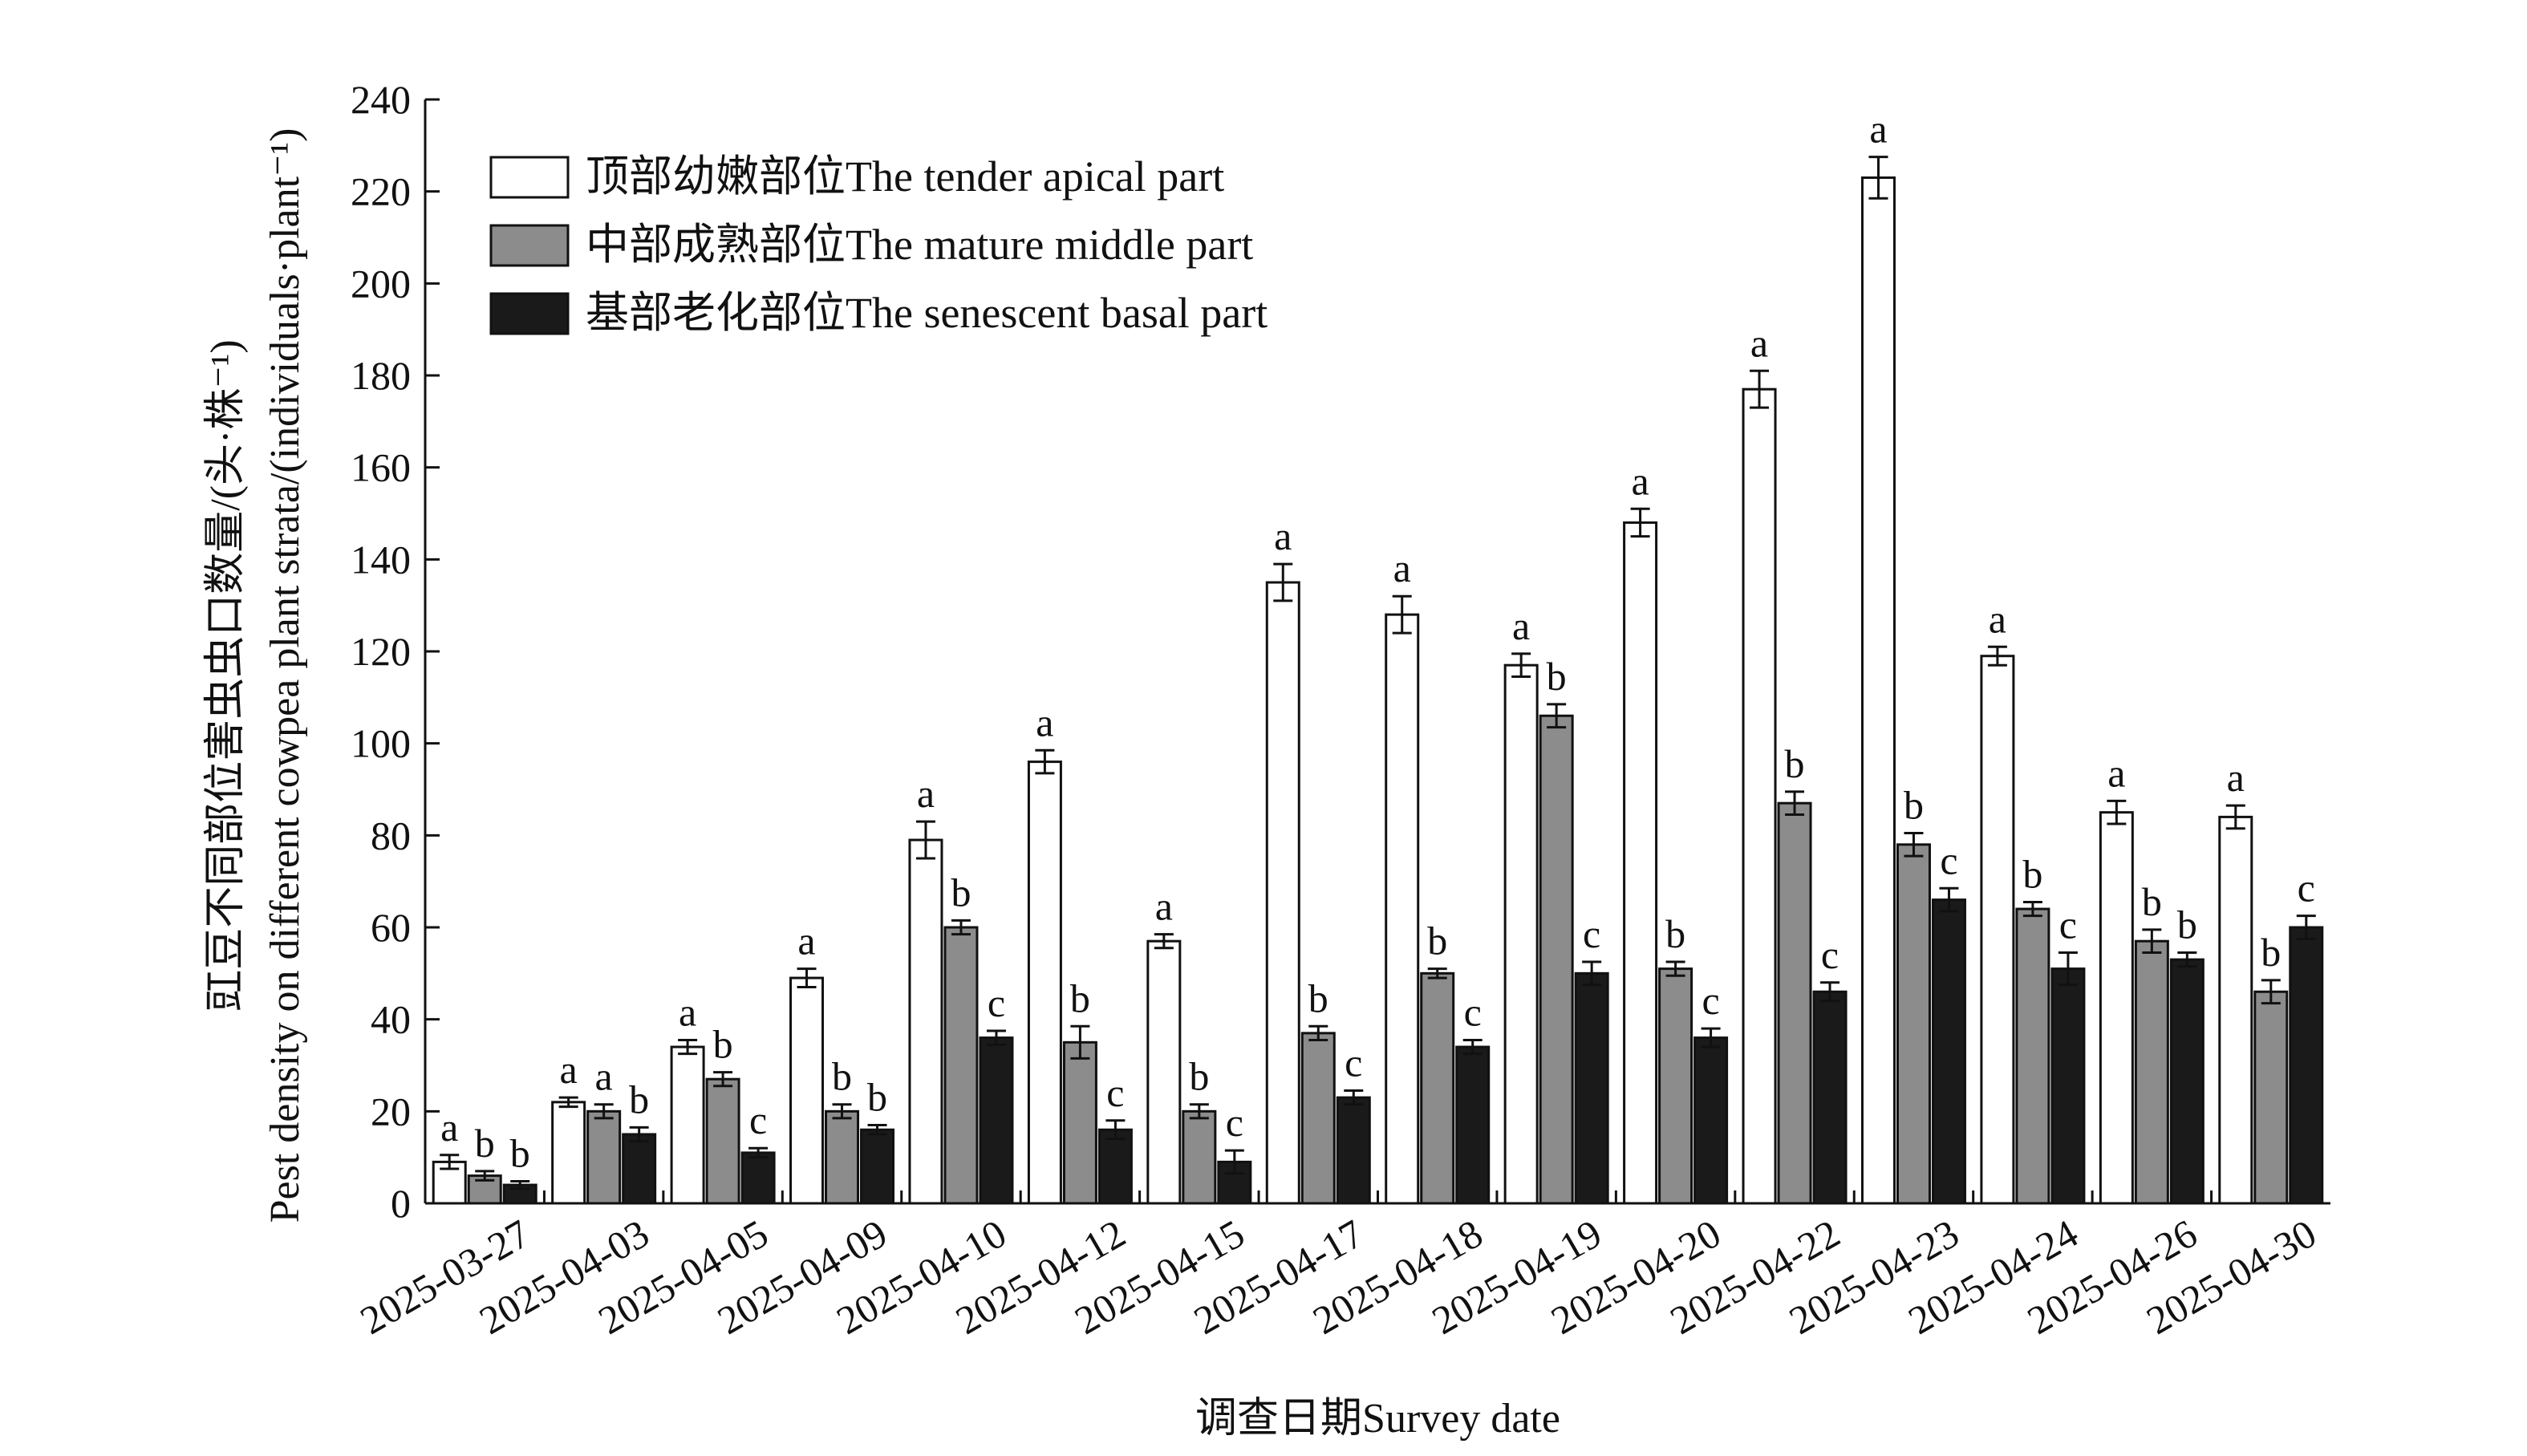 The width and height of the screenshot is (2527, 1456). I want to click on y-tick-label: 80, so click(391, 835).